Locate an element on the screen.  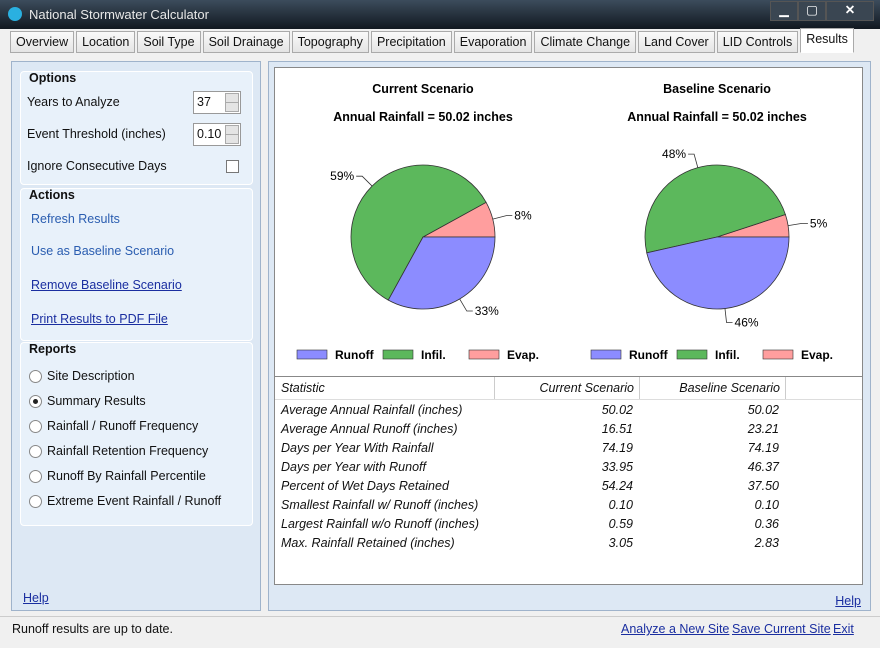
actions-group is located at coordinates (136, 264).